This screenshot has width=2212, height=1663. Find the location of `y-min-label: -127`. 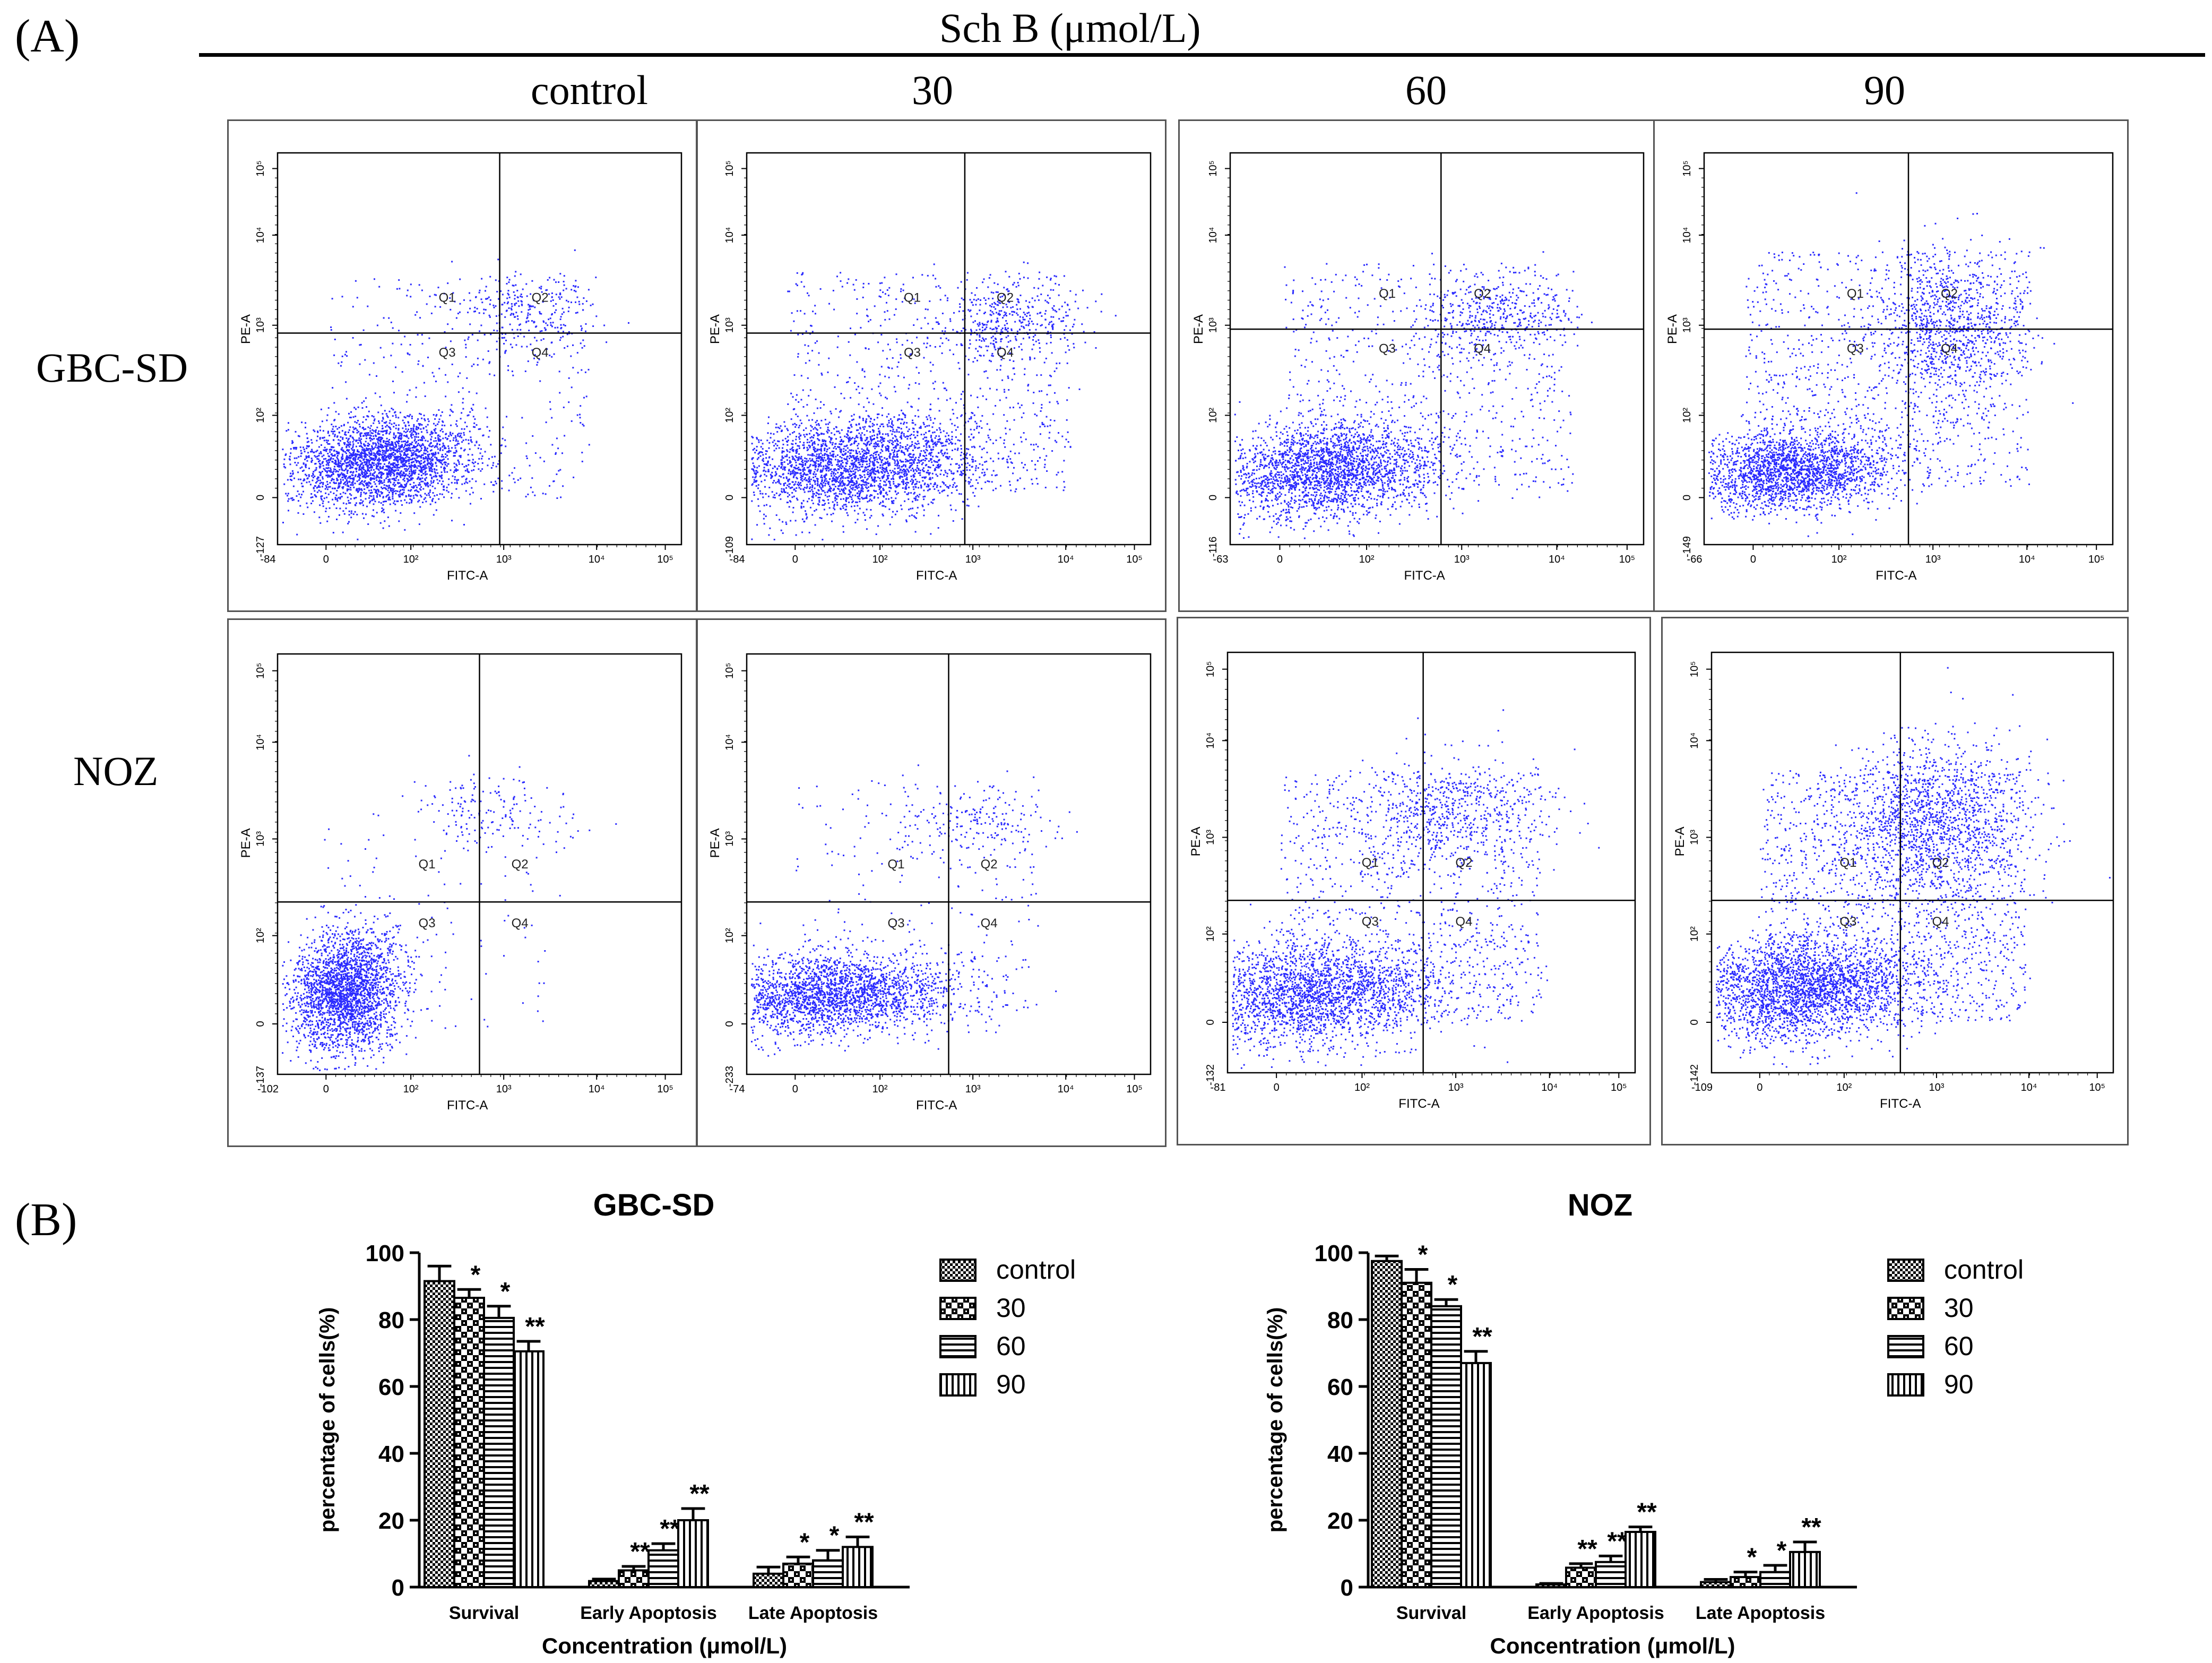

y-min-label: -127 is located at coordinates (260, 546).